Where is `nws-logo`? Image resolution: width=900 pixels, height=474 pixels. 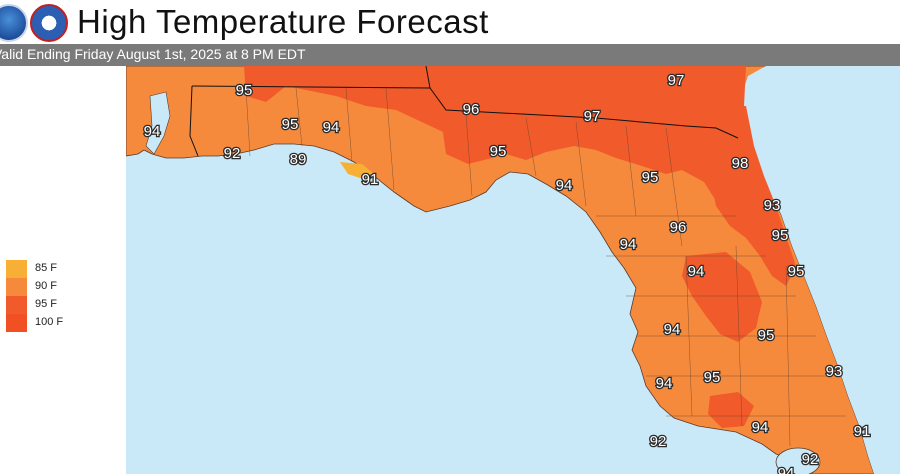 nws-logo is located at coordinates (49, 23).